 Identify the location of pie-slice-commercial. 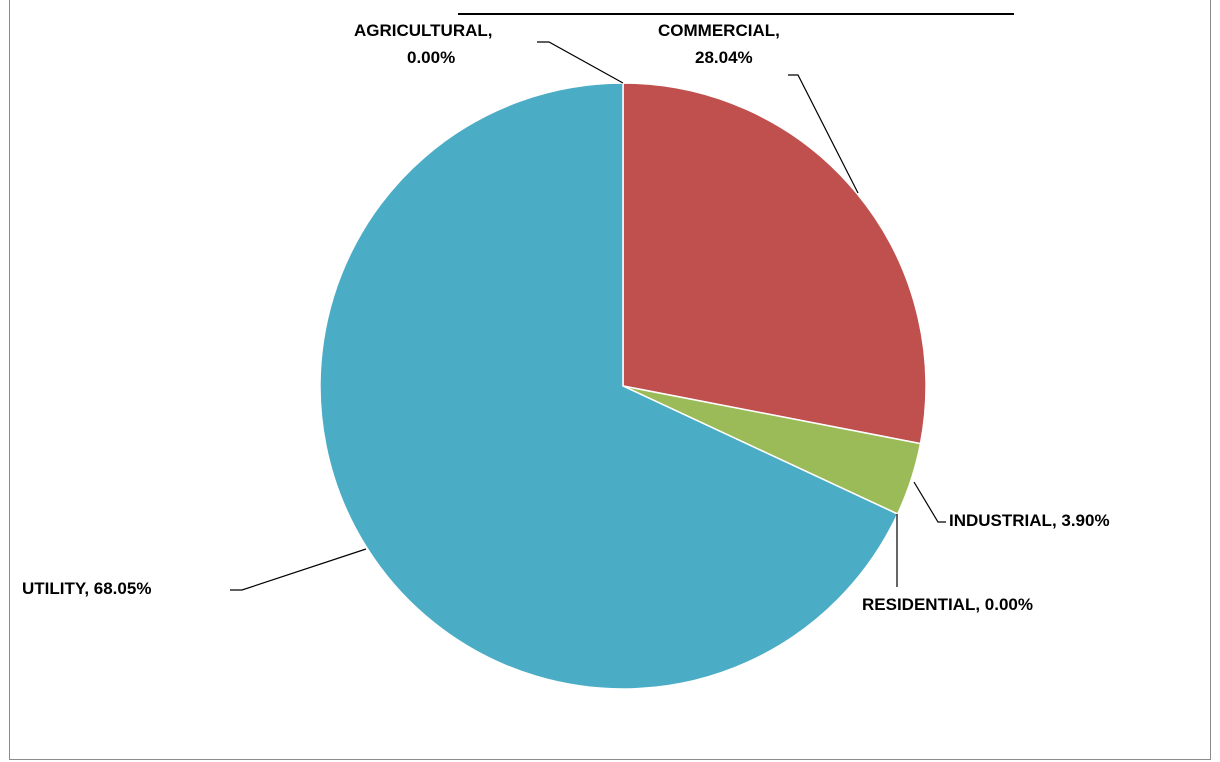
(774, 263).